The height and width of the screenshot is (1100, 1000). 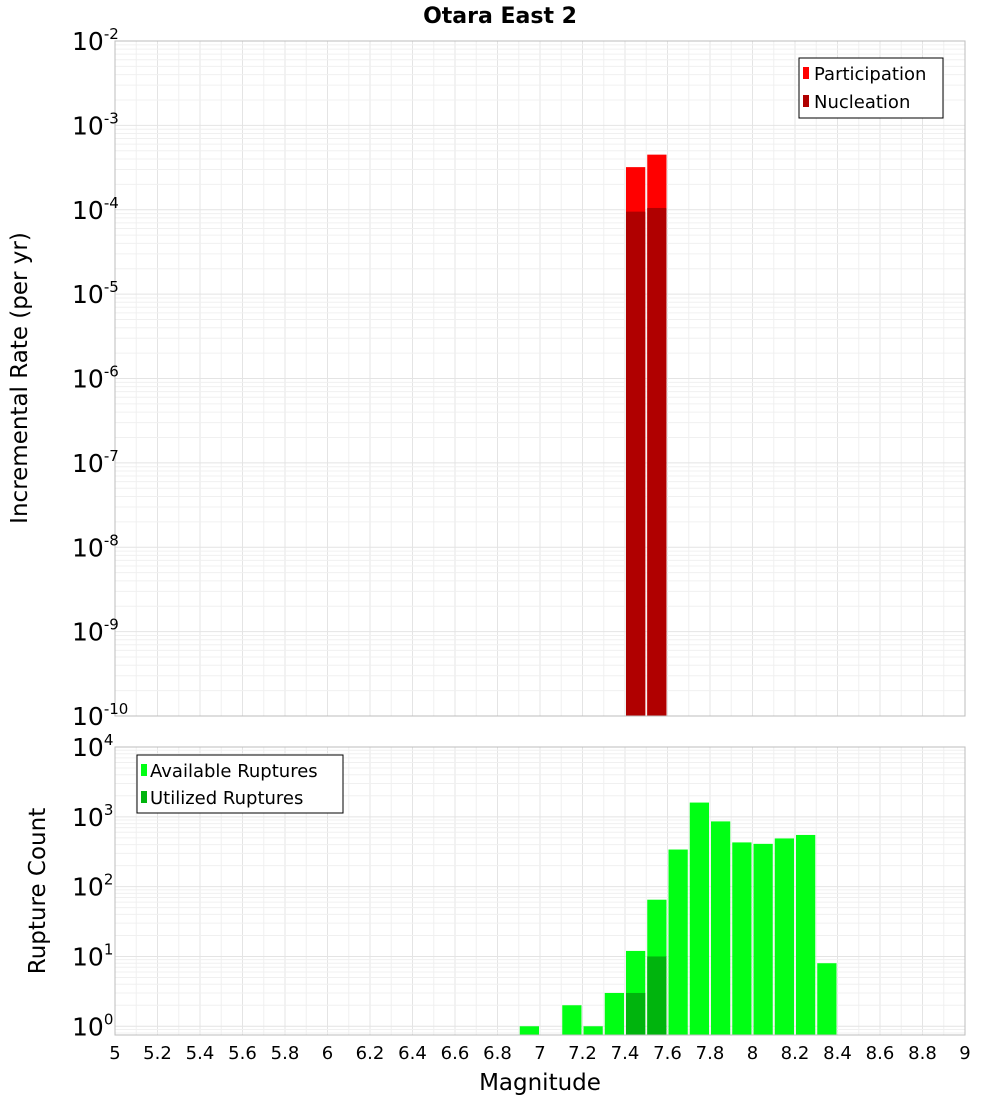 What do you see at coordinates (412, 1053) in the screenshot?
I see `x-tick-label: 6.4` at bounding box center [412, 1053].